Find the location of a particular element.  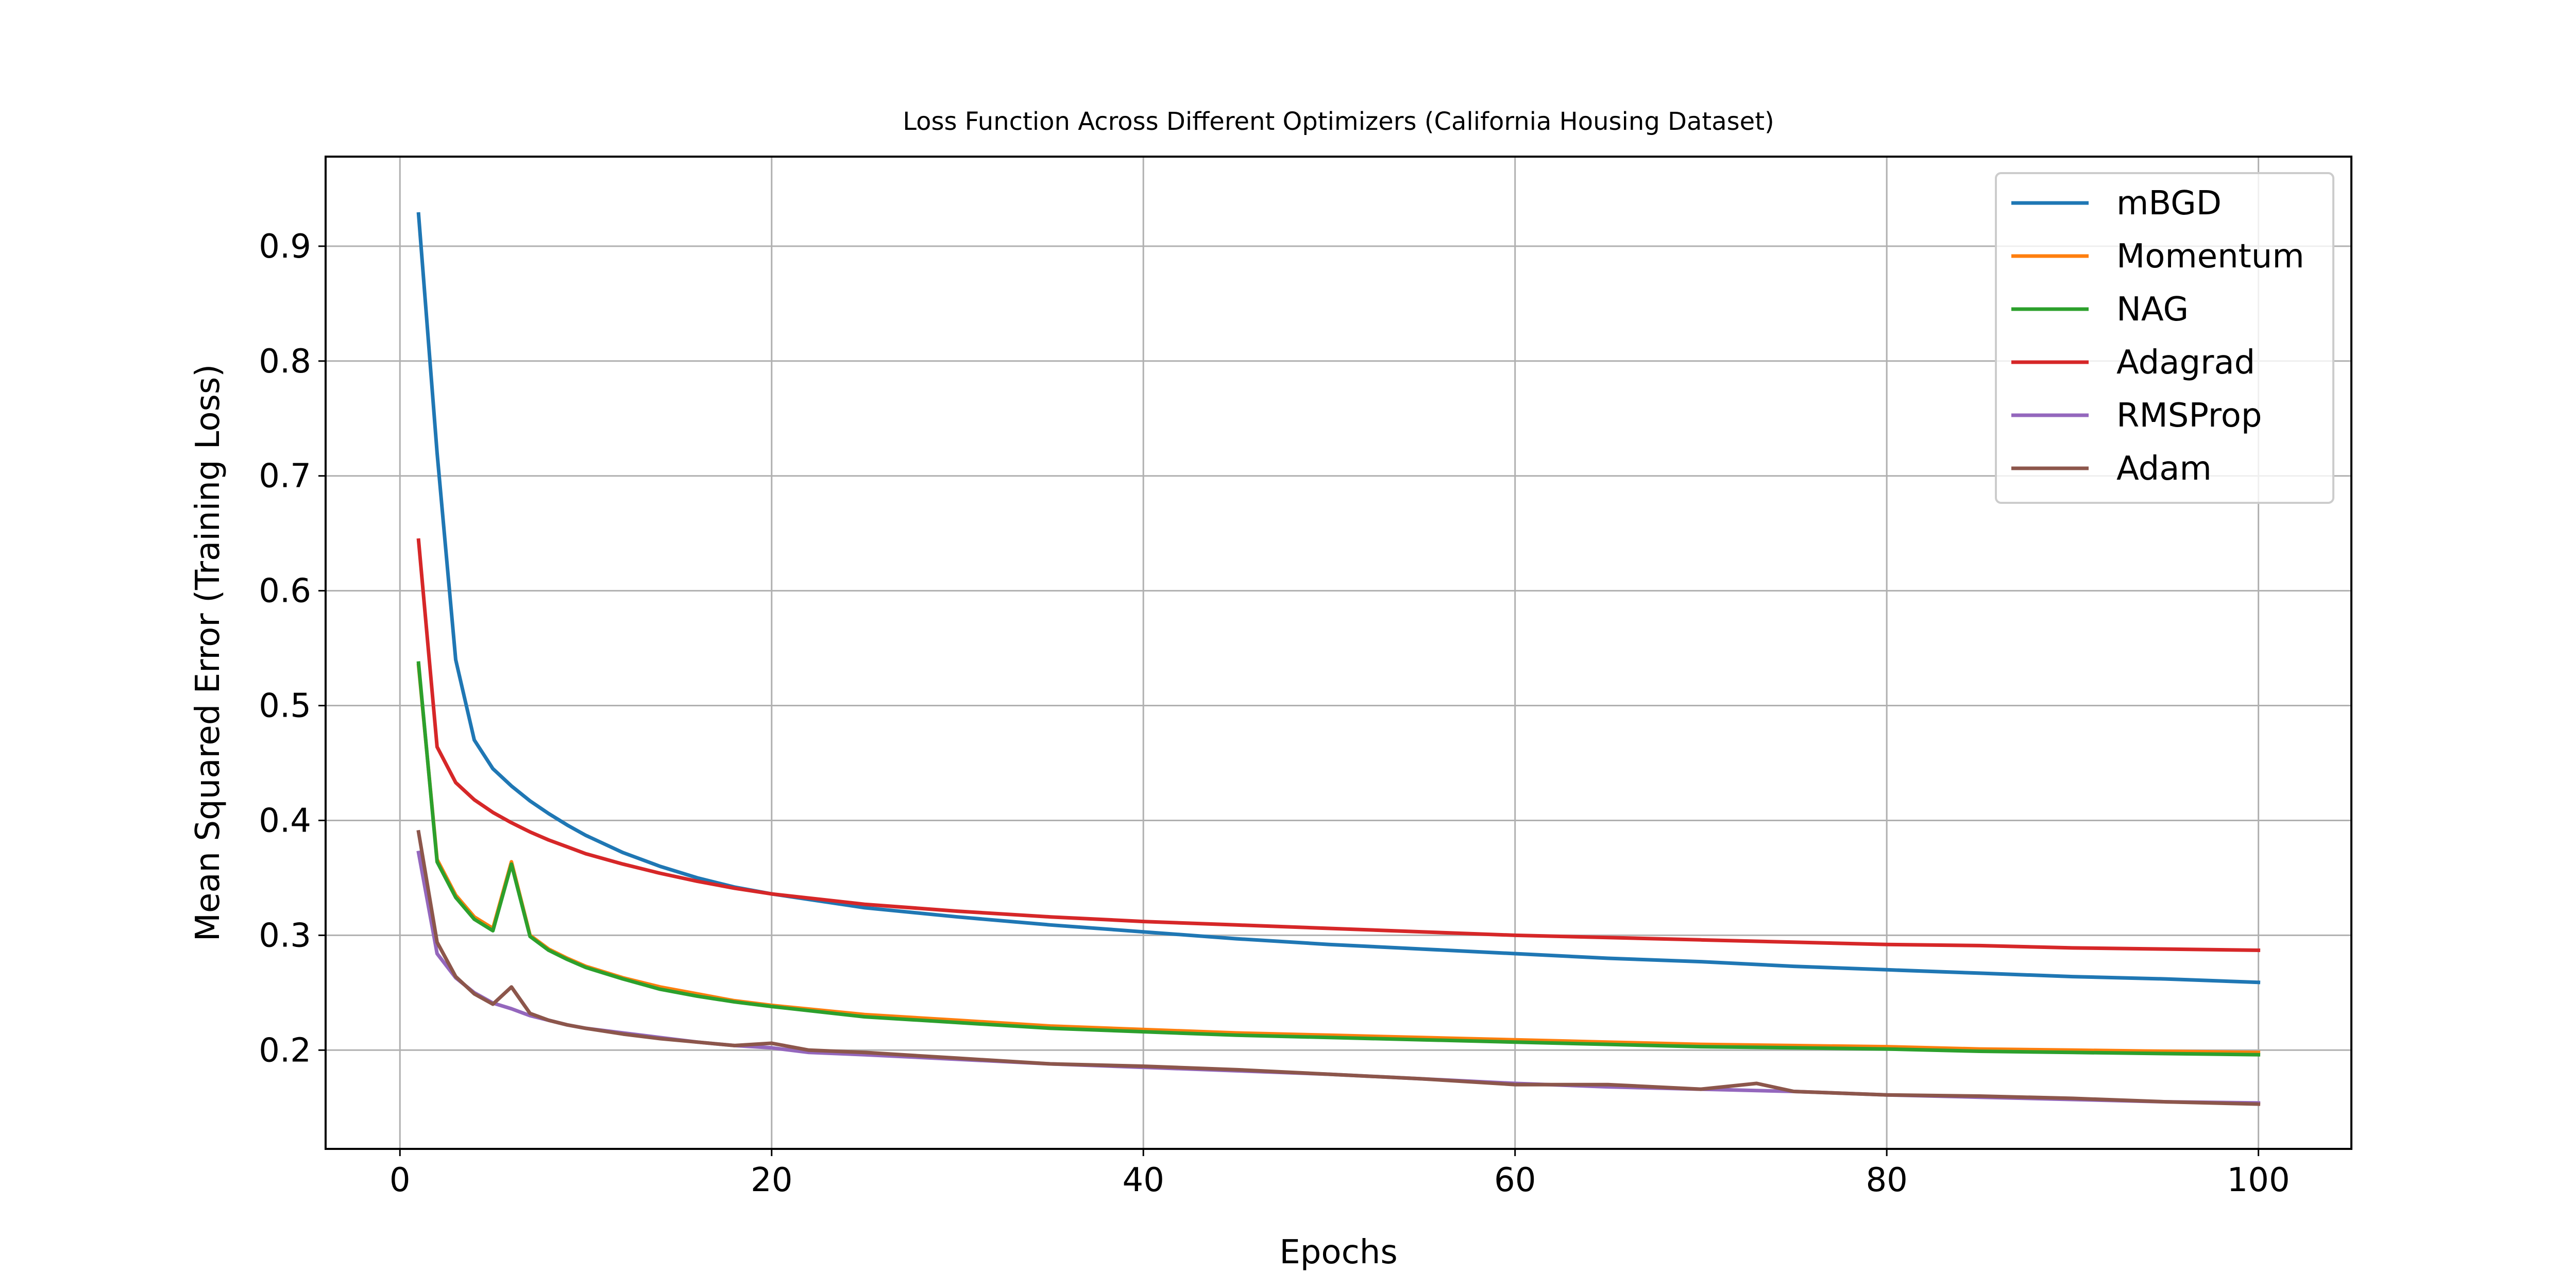

legend-label-momentum: Momentum is located at coordinates (2210, 257).